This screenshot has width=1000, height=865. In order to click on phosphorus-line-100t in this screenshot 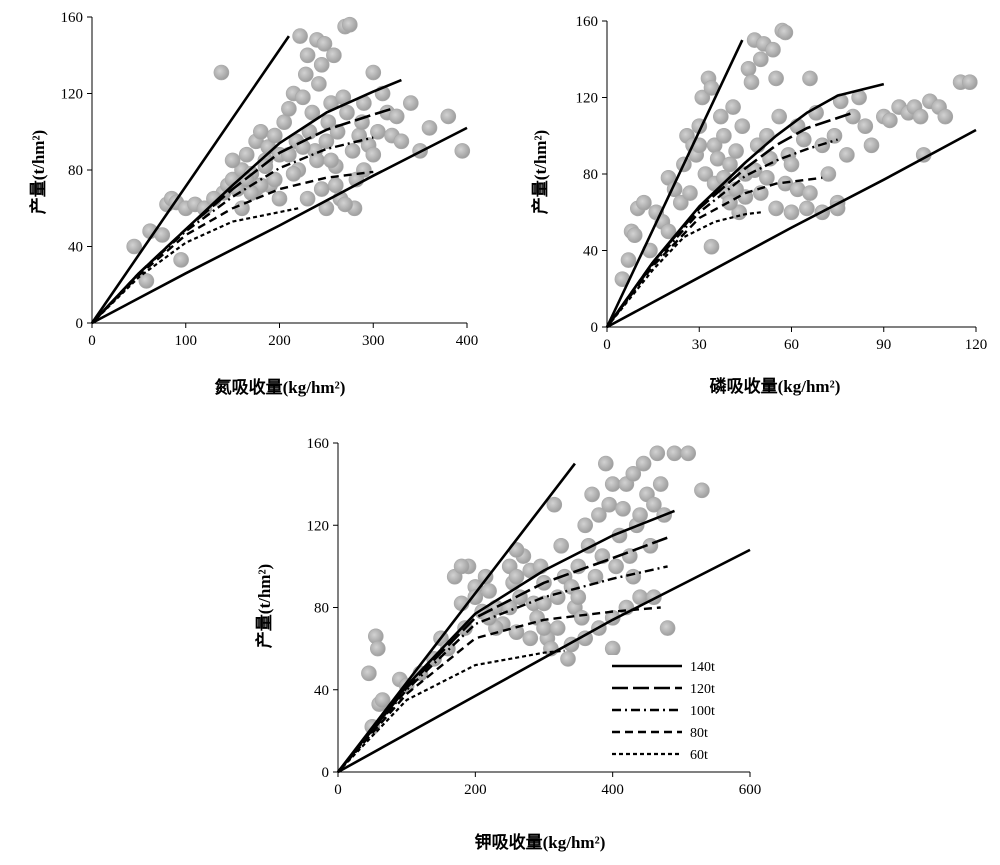, I will do `click(722, 233)`.